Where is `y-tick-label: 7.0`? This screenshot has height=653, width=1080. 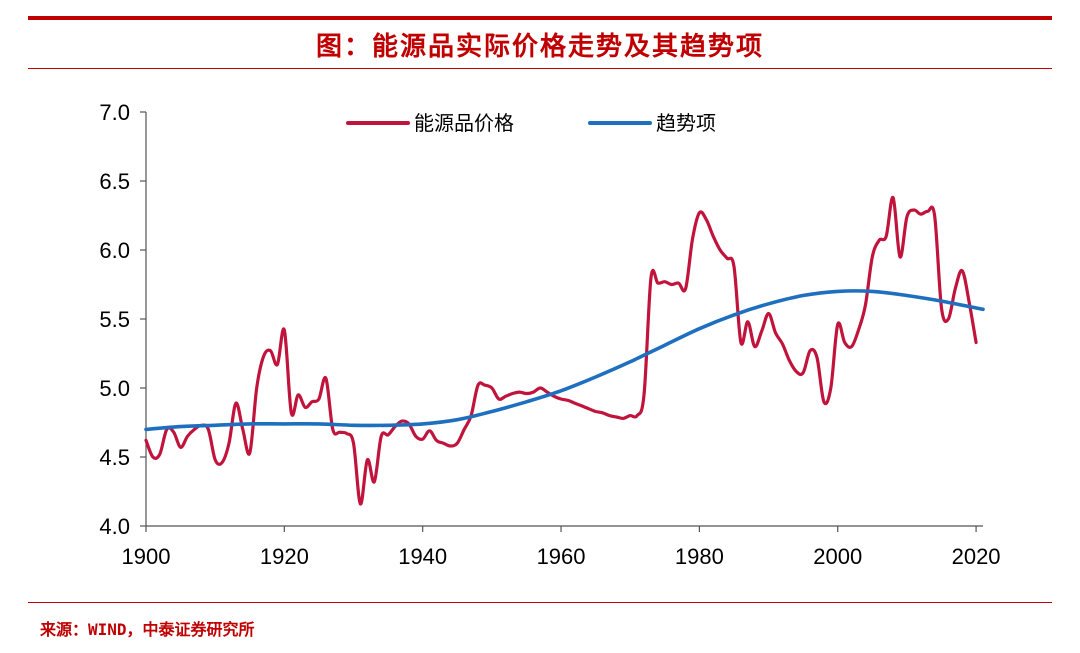
y-tick-label: 7.0 is located at coordinates (114, 112).